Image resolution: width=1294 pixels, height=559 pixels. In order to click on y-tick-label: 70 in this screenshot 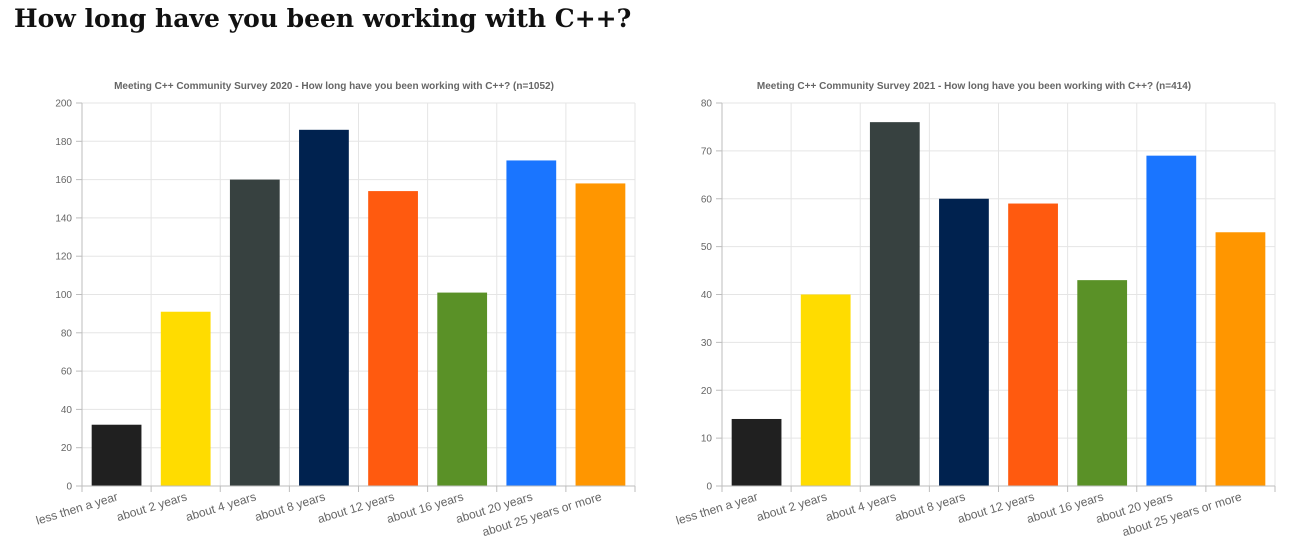, I will do `click(707, 151)`.